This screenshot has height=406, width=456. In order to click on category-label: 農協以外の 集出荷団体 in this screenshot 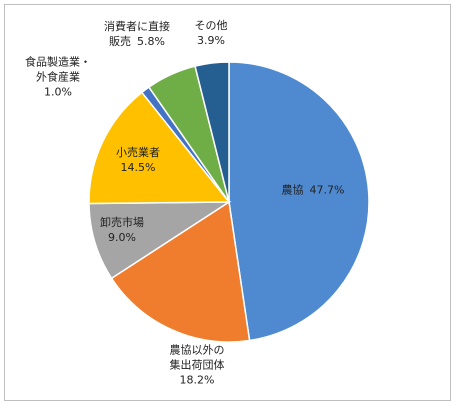, I will do `click(197, 357)`.